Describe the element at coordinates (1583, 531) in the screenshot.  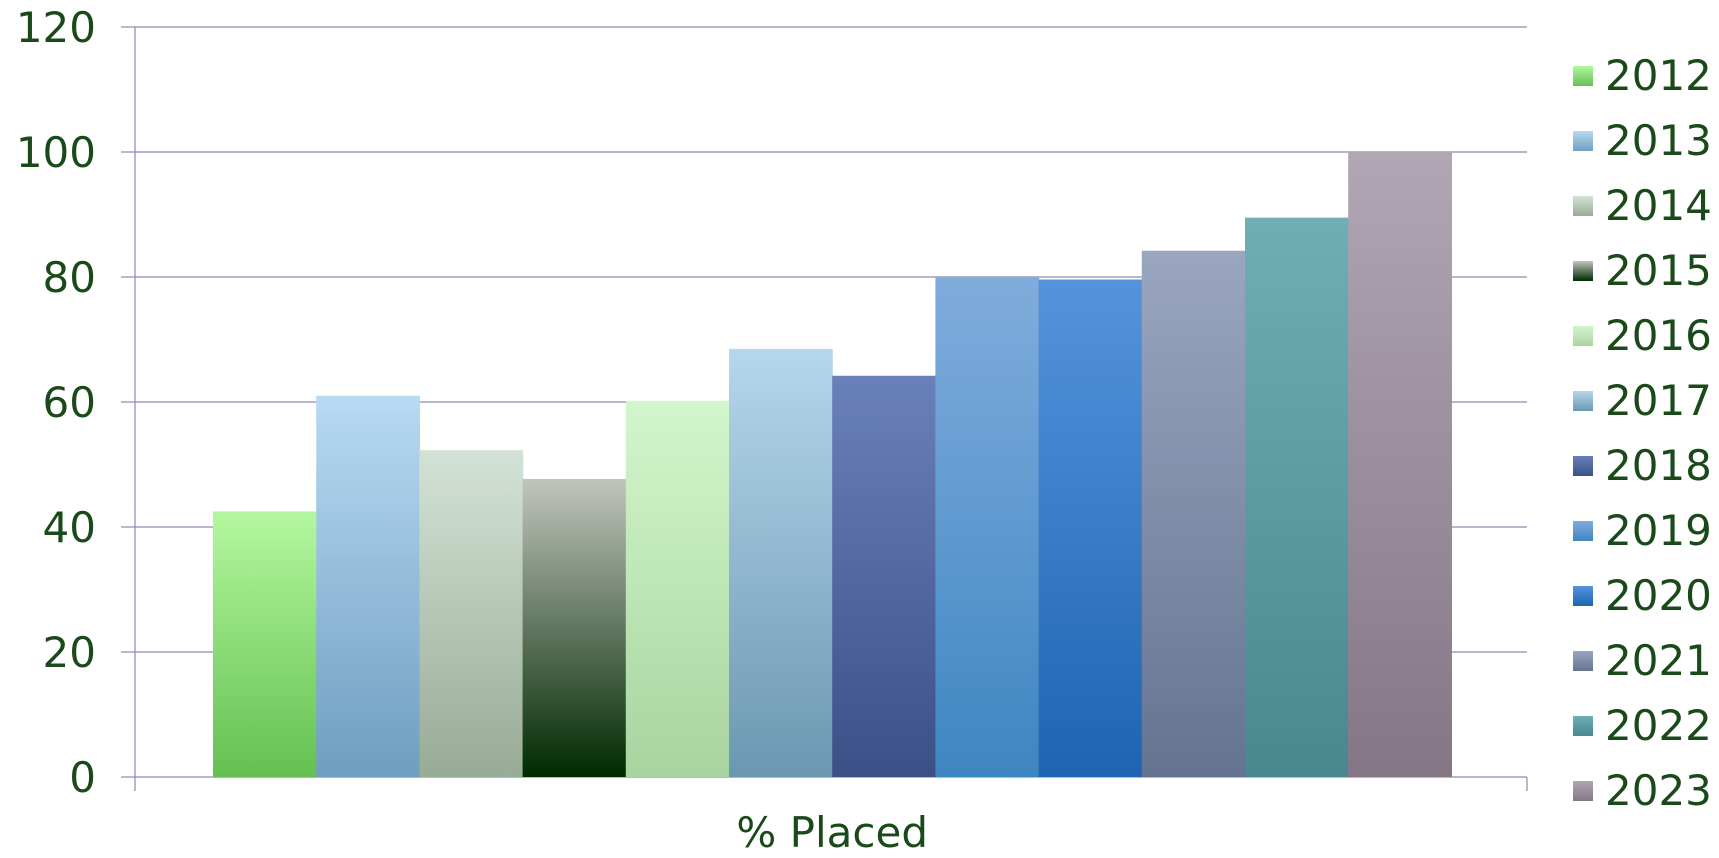
I see `legend-swatch-2019` at that location.